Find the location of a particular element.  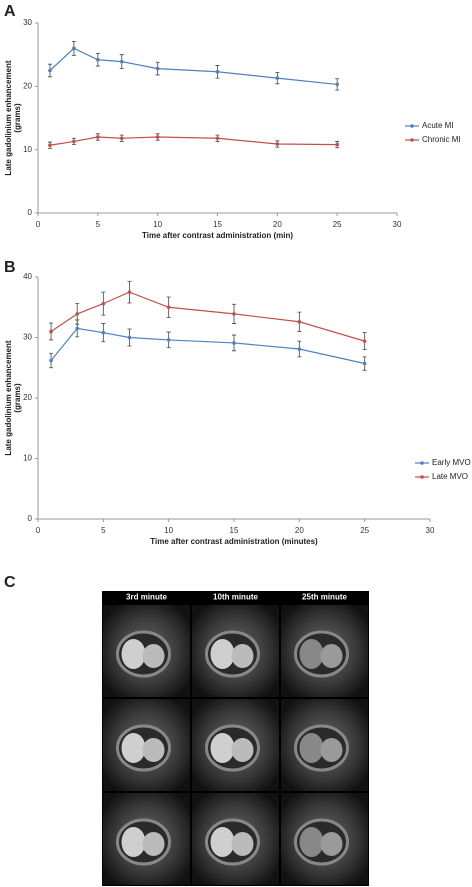

panel-label: C is located at coordinates (10, 582).